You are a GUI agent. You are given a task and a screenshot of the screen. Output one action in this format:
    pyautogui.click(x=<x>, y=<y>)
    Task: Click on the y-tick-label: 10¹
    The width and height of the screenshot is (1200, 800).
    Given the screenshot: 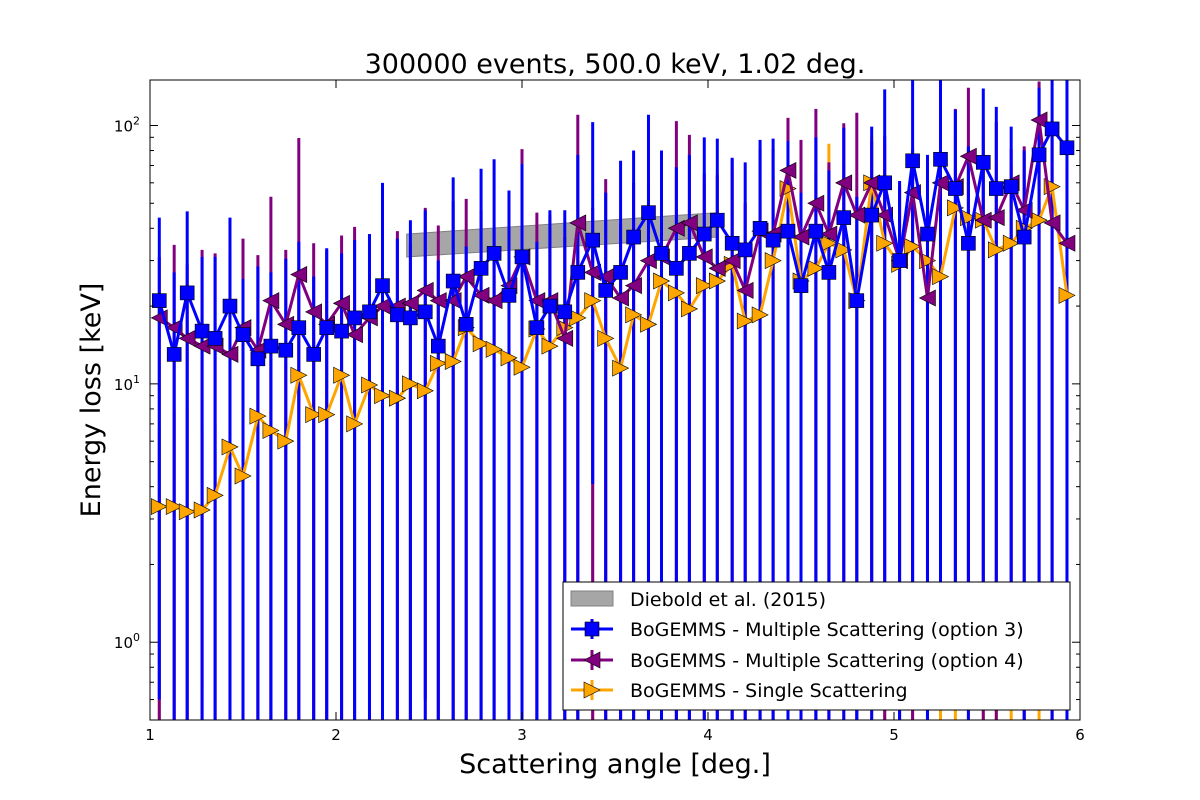 What is the action you would take?
    pyautogui.click(x=127, y=383)
    